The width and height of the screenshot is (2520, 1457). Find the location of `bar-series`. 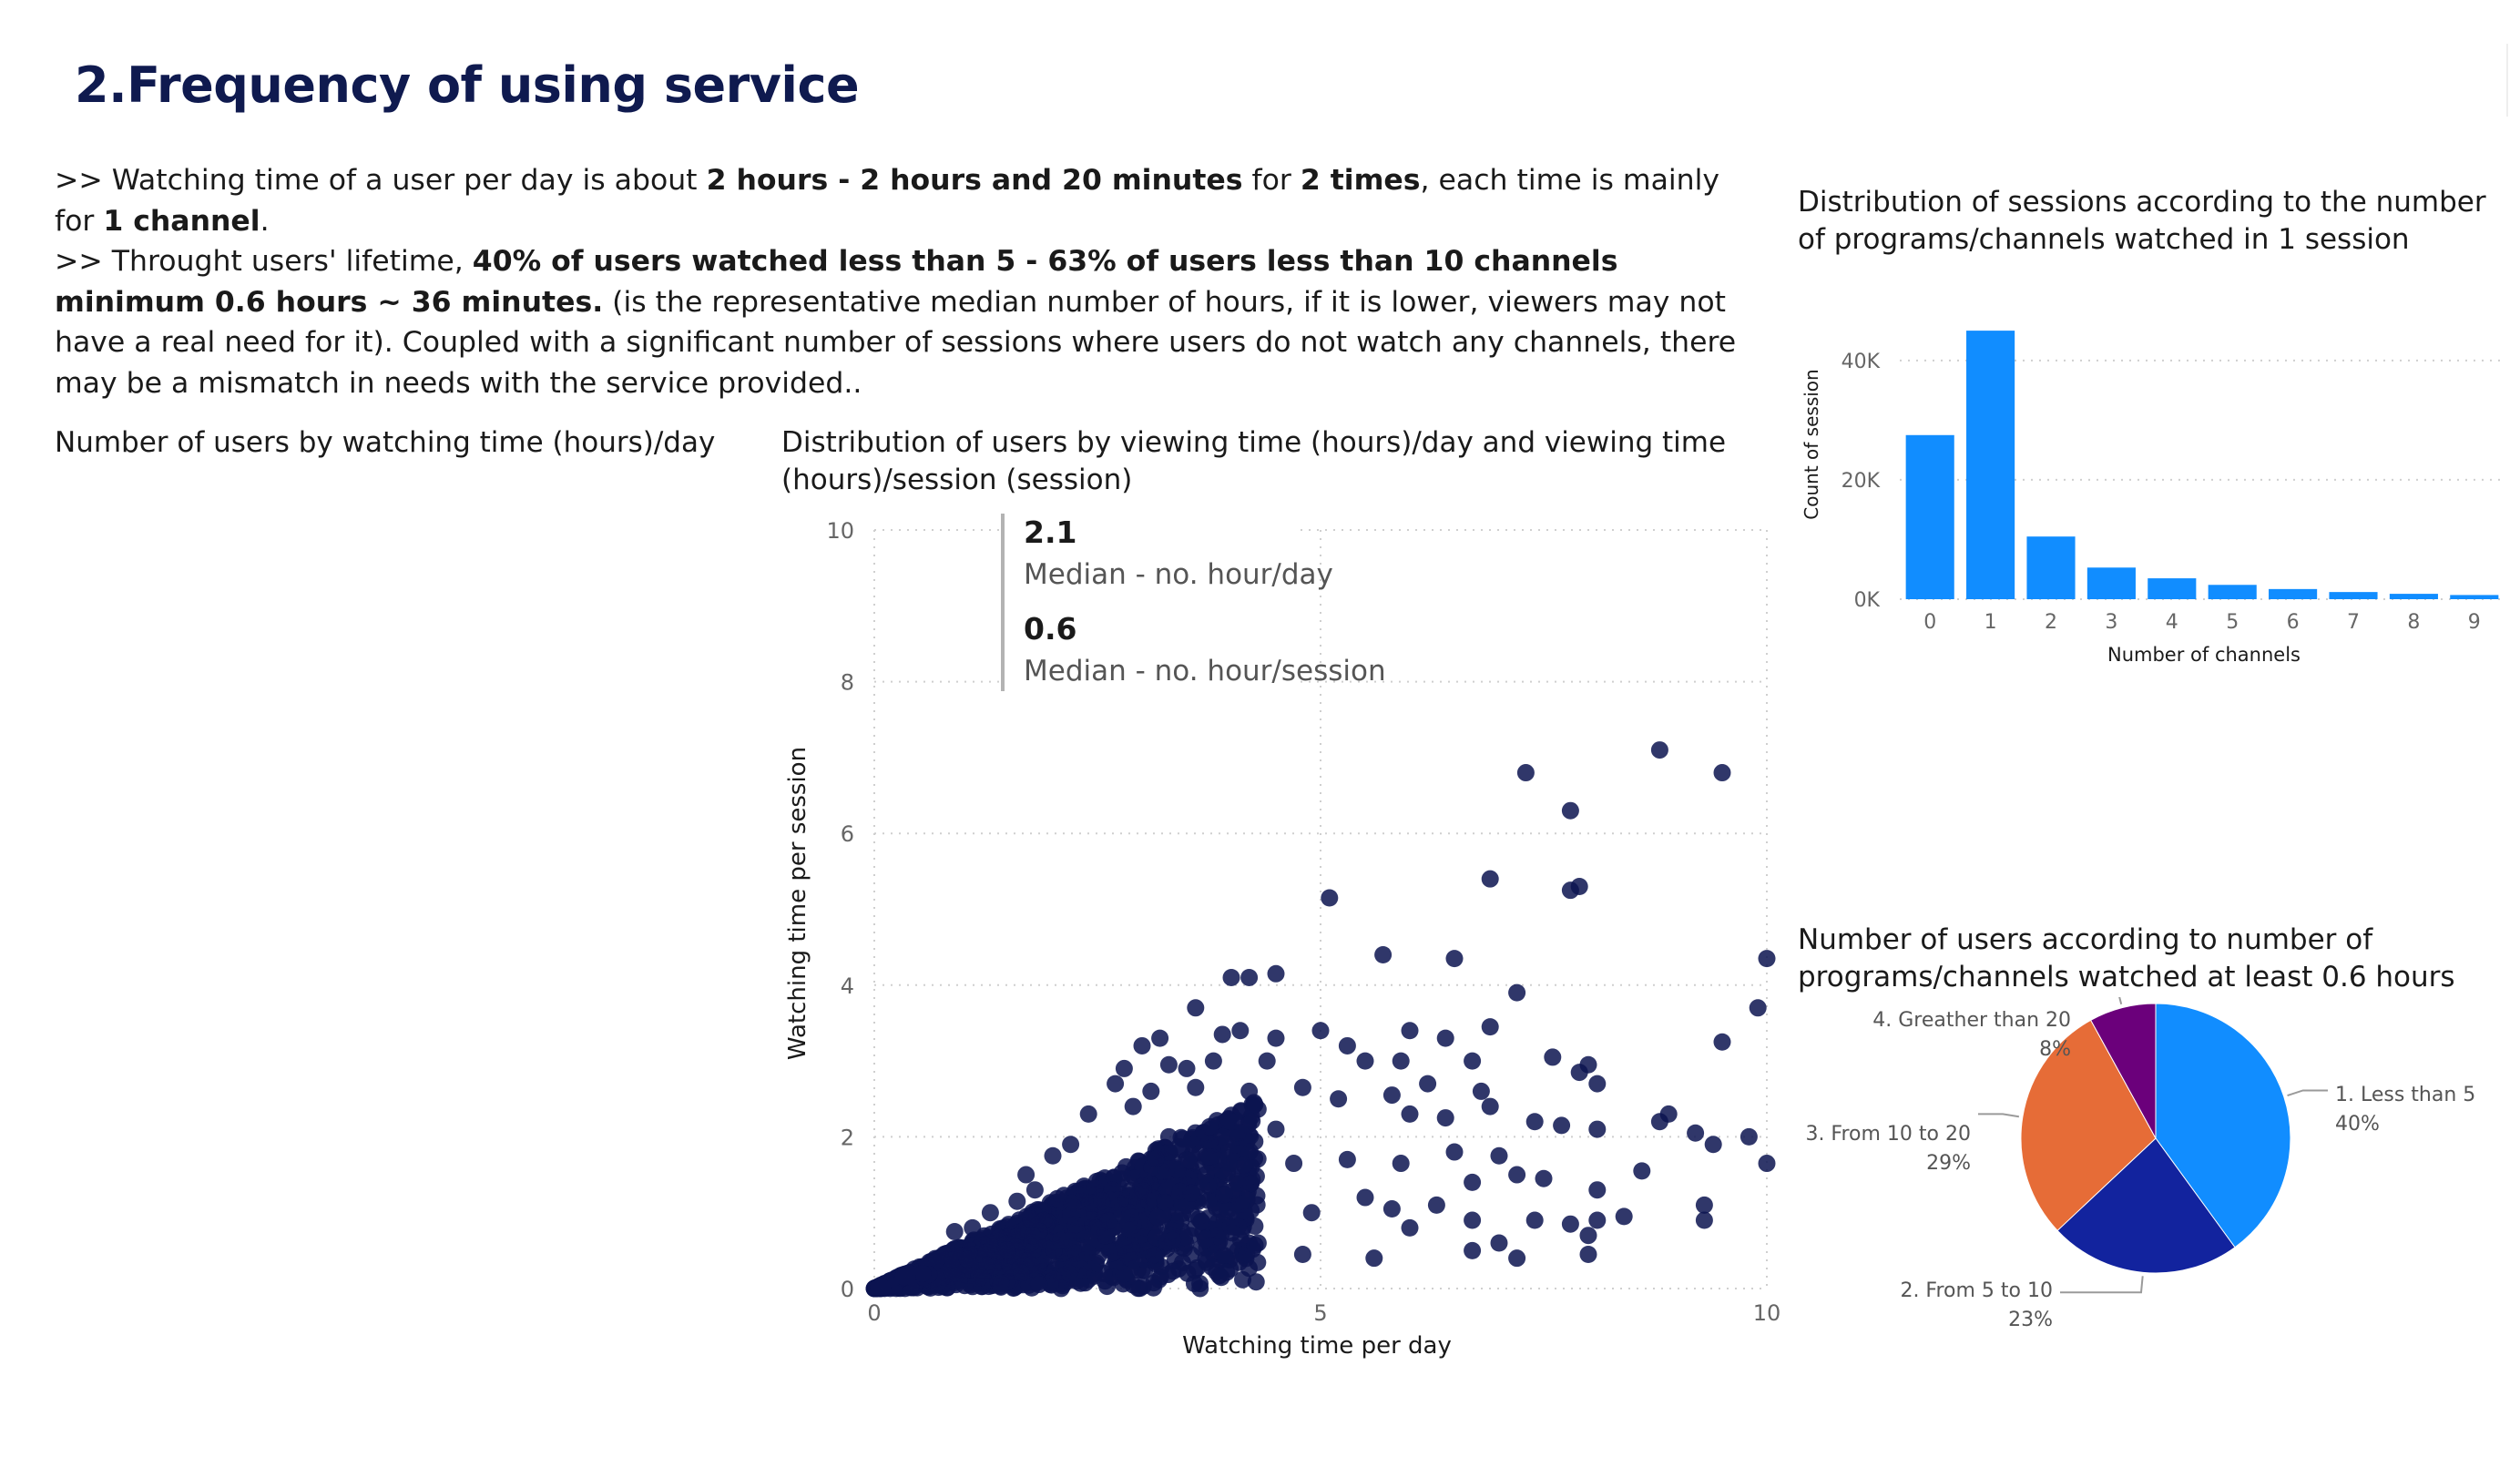

bar-series is located at coordinates (2202, 465).